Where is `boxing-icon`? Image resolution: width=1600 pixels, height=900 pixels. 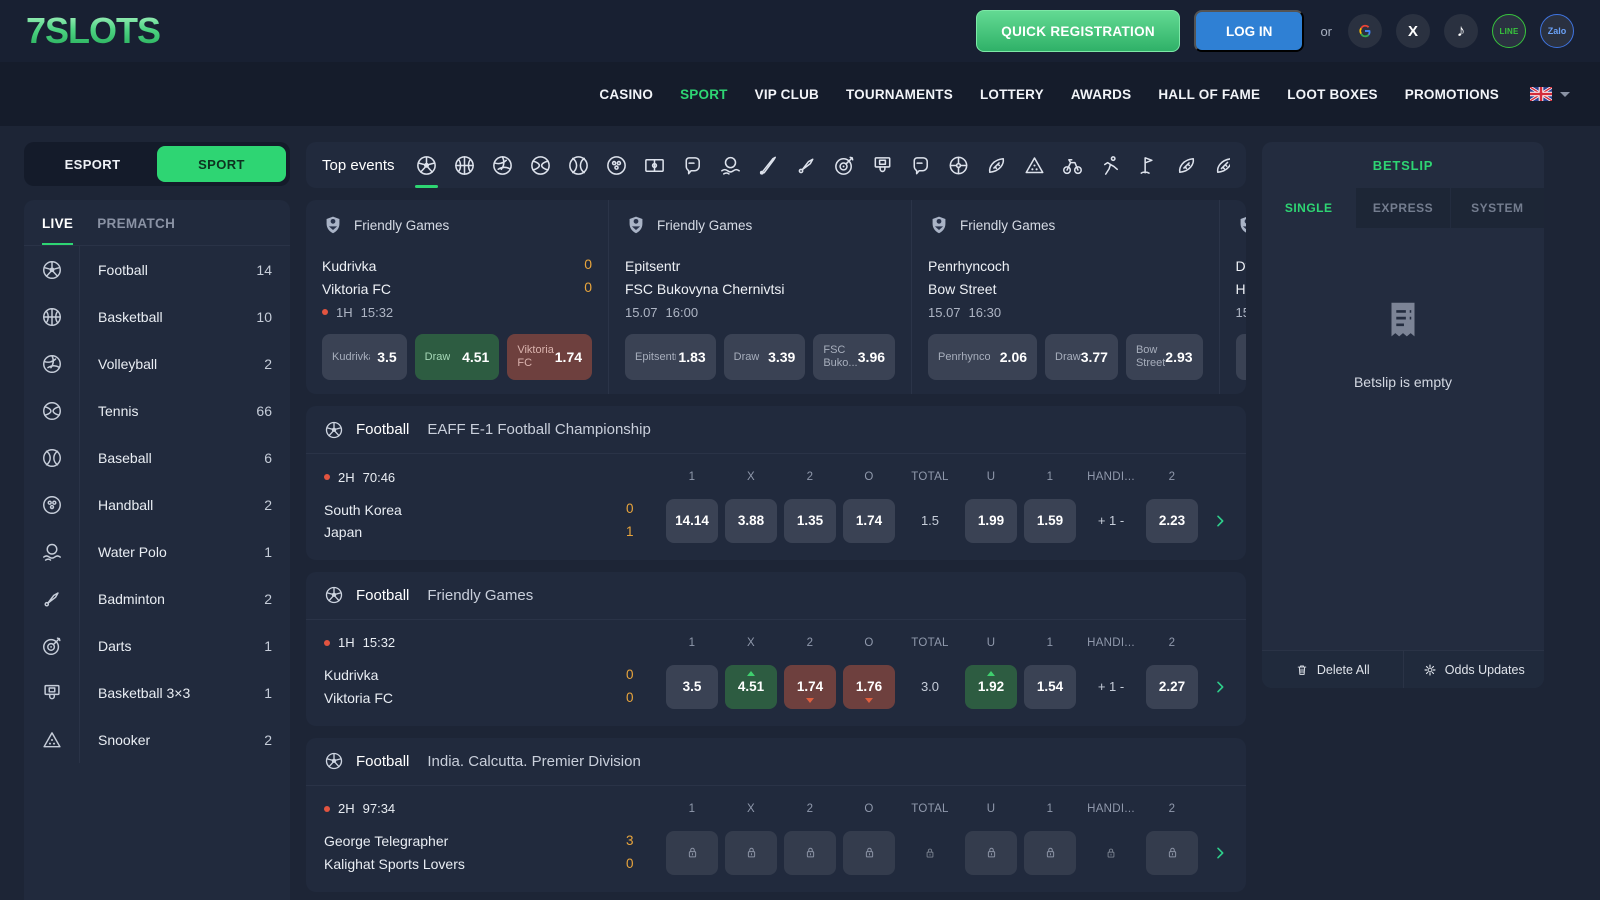
boxing-icon is located at coordinates (692, 165).